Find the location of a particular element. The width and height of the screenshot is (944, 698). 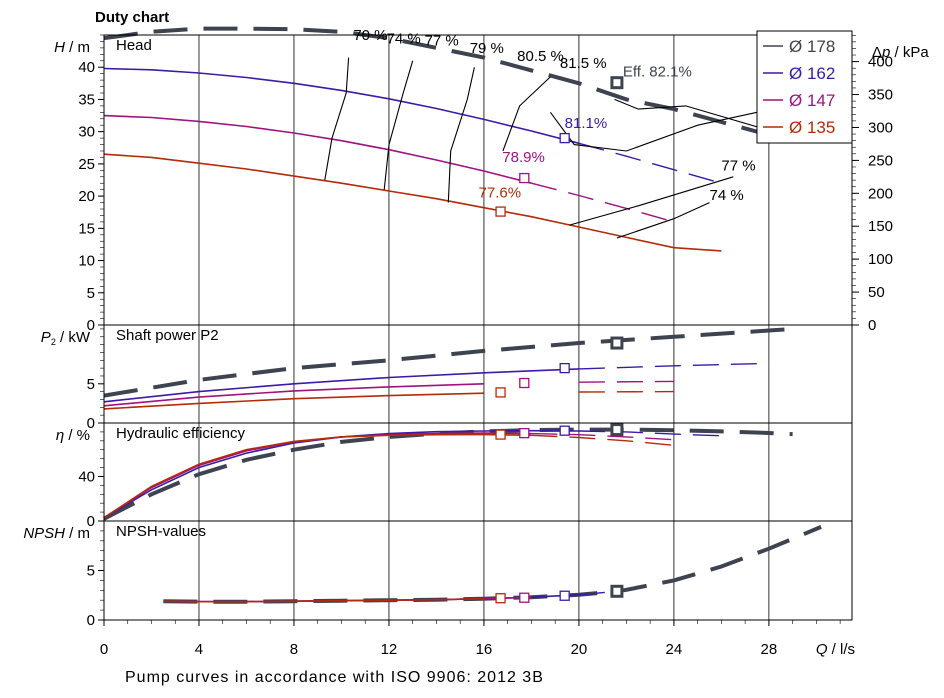

curve-d135-efficiency-dashed is located at coordinates (602, 440).